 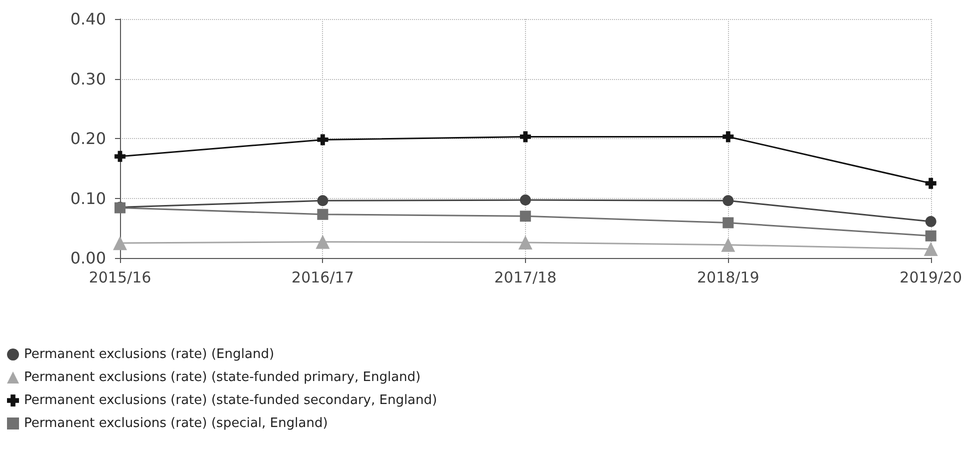 What do you see at coordinates (222, 377) in the screenshot?
I see `legend-label: Permanent exclusions (rate) (state-funded primary, England)` at bounding box center [222, 377].